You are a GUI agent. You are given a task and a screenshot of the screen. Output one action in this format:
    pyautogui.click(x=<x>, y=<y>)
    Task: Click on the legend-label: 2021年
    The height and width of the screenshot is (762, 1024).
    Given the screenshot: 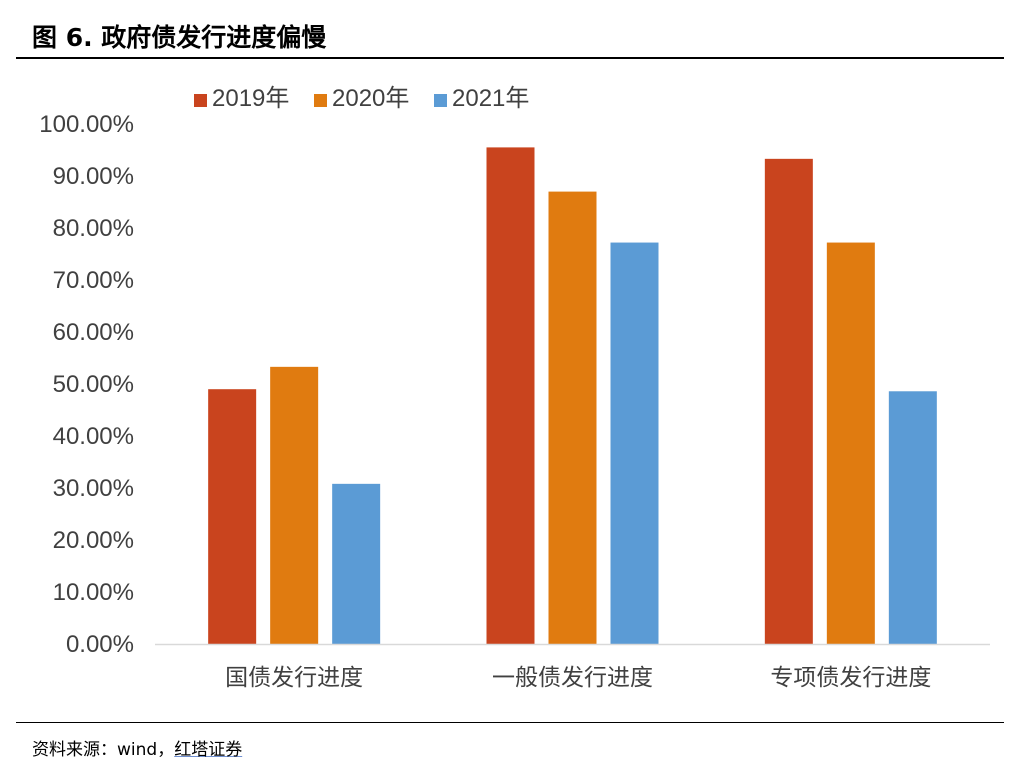 What is the action you would take?
    pyautogui.click(x=490, y=98)
    